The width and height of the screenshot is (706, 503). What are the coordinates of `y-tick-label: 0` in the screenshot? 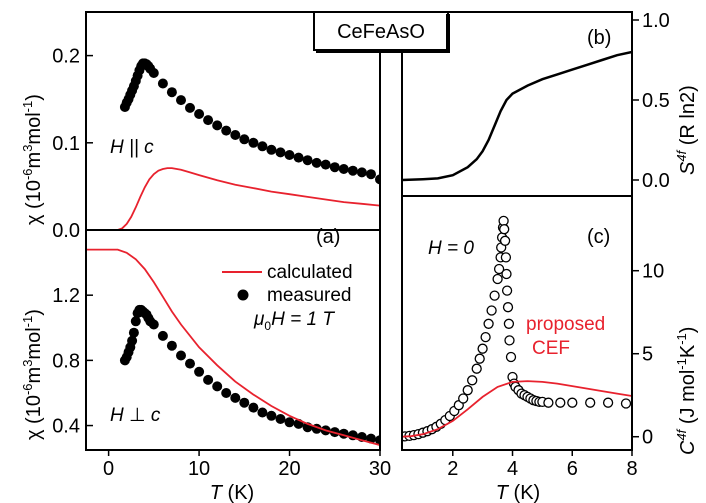 It's located at (647, 438).